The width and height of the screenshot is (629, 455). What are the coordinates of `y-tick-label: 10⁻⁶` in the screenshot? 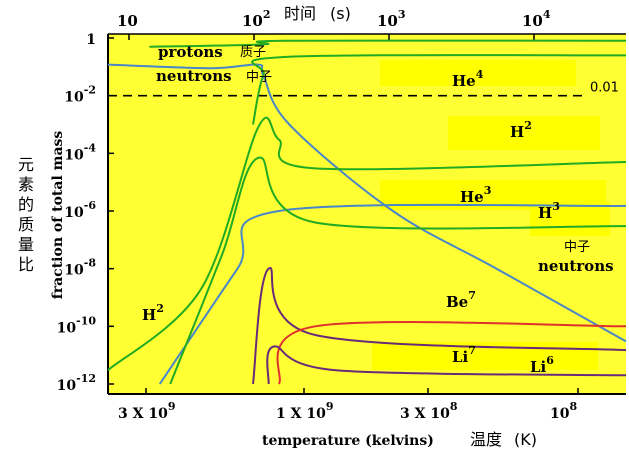 It's located at (80, 210).